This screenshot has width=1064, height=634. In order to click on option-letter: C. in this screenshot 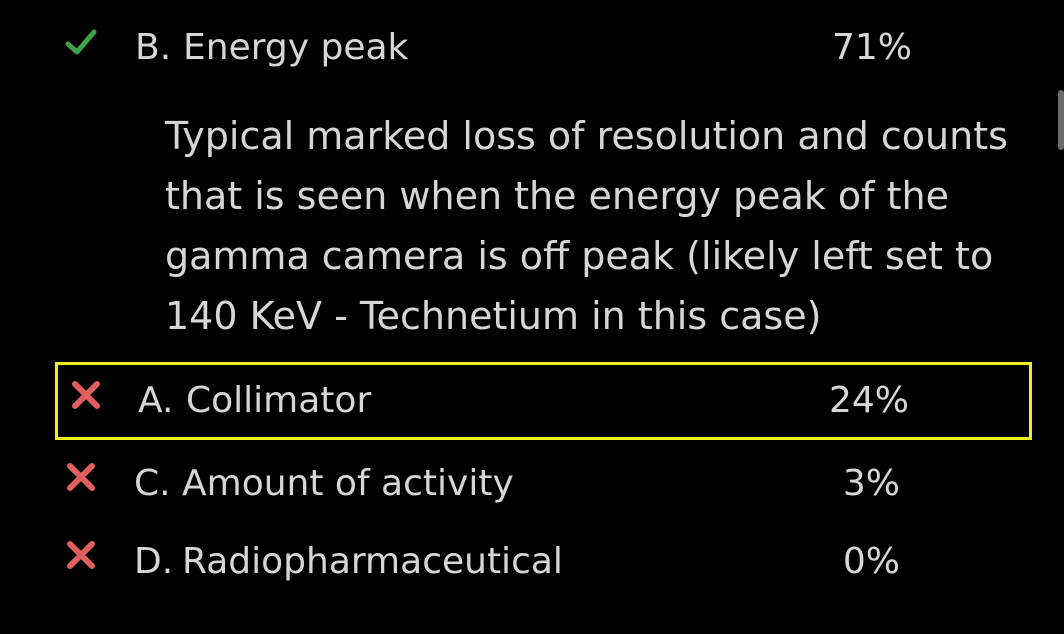, I will do `click(152, 483)`.